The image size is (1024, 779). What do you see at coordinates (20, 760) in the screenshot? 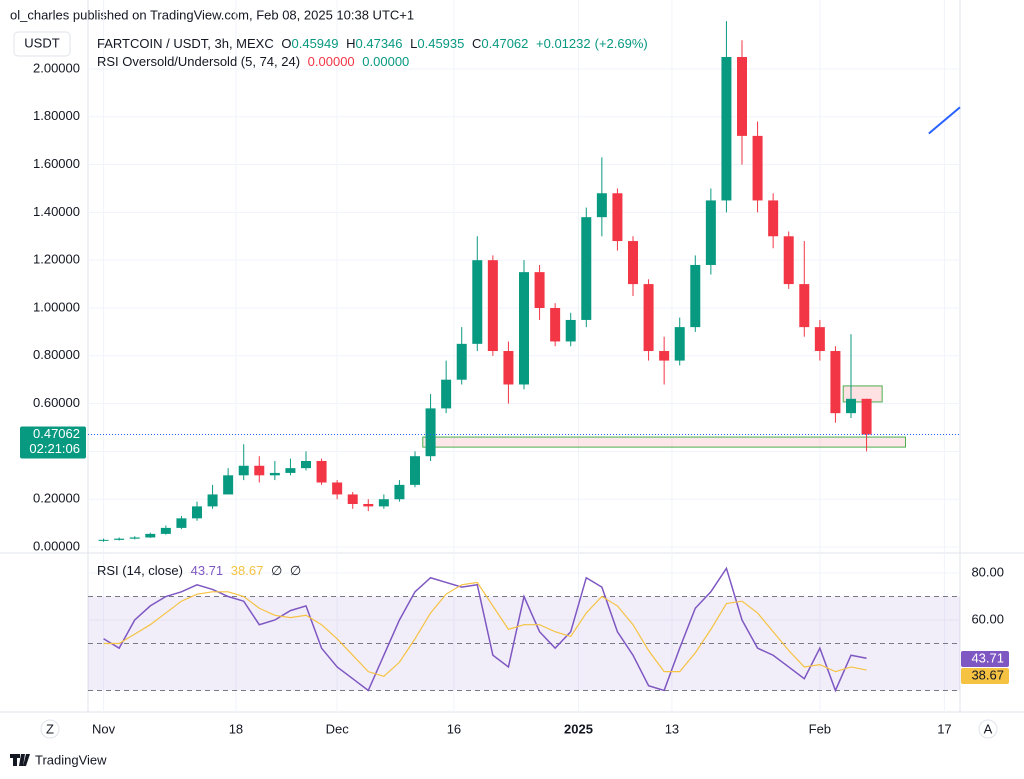
I see `brand-logo` at bounding box center [20, 760].